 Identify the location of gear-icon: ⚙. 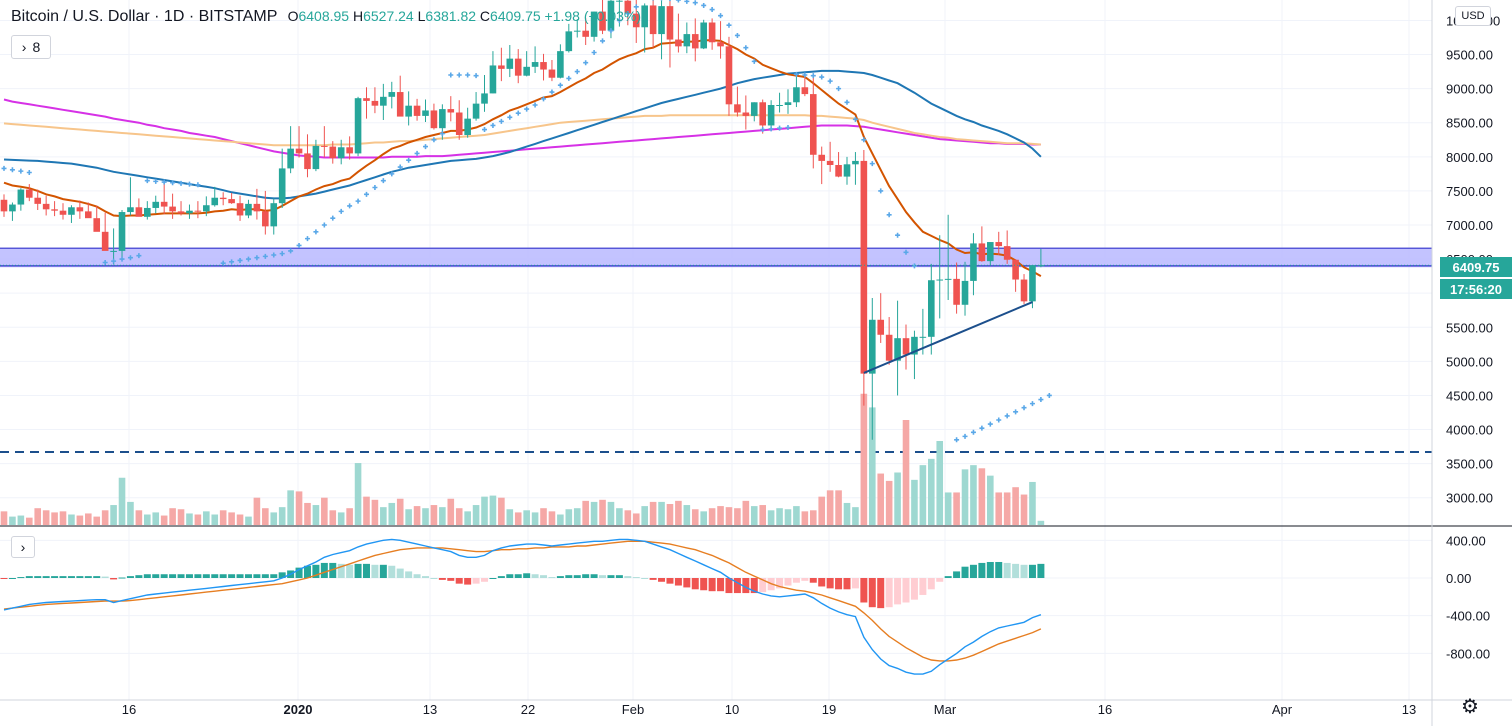
(1470, 706).